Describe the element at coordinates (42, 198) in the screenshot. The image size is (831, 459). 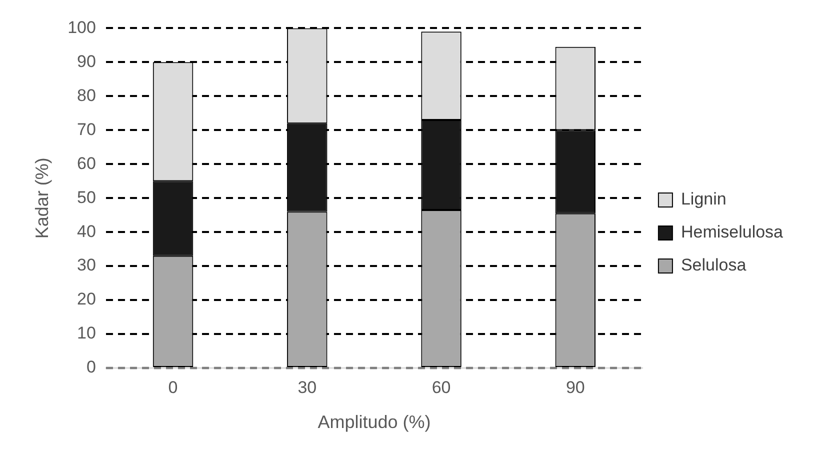
I see `y-axis-title: Kadar (%)` at that location.